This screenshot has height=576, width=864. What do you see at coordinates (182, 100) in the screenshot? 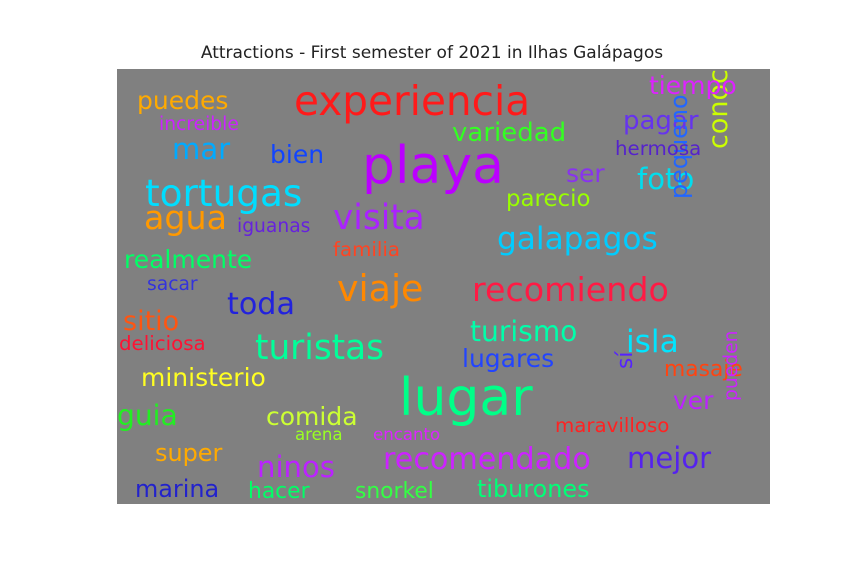
I see `word-puedes: puedes` at bounding box center [182, 100].